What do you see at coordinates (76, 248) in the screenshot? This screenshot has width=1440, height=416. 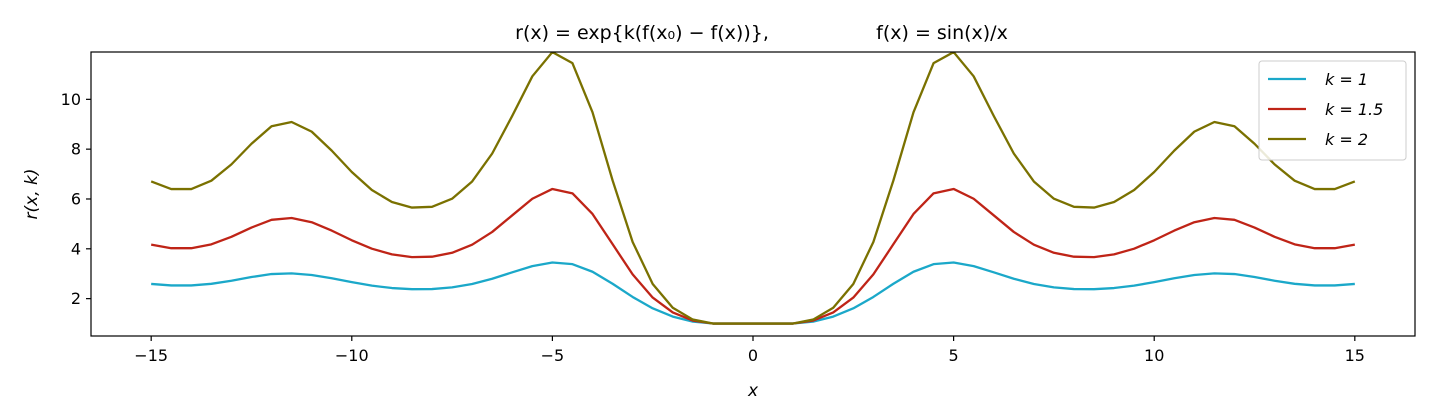 I see `y-tick-label: 4` at bounding box center [76, 248].